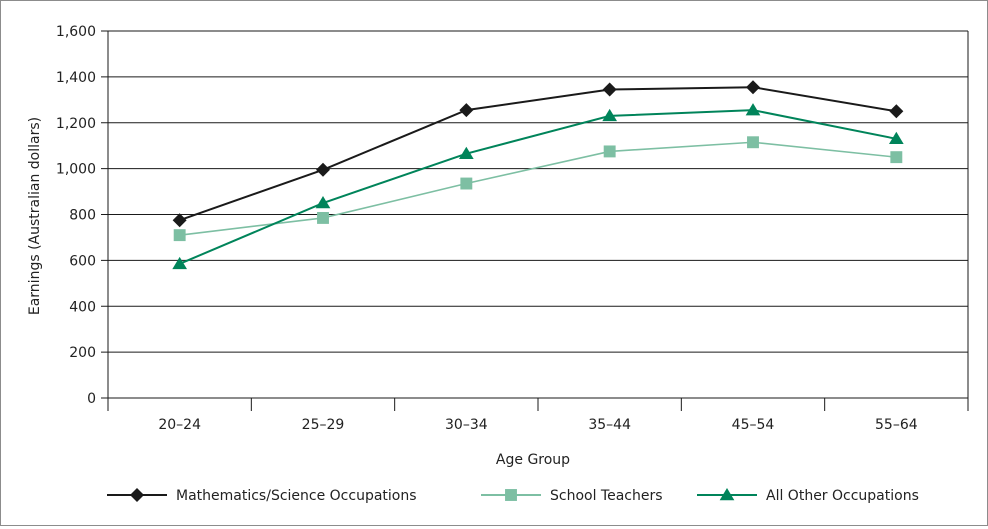 This screenshot has height=529, width=988. I want to click on legend-item: School Teachers, so click(572, 496).